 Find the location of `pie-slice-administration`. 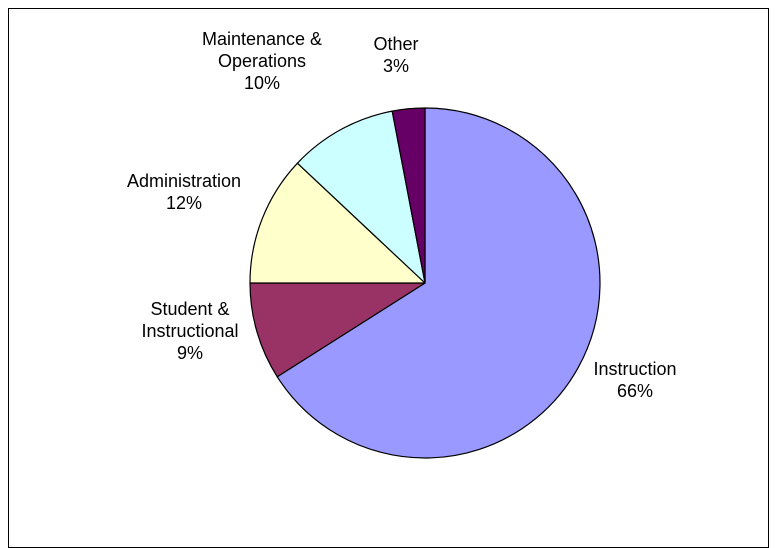

pie-slice-administration is located at coordinates (337, 223).